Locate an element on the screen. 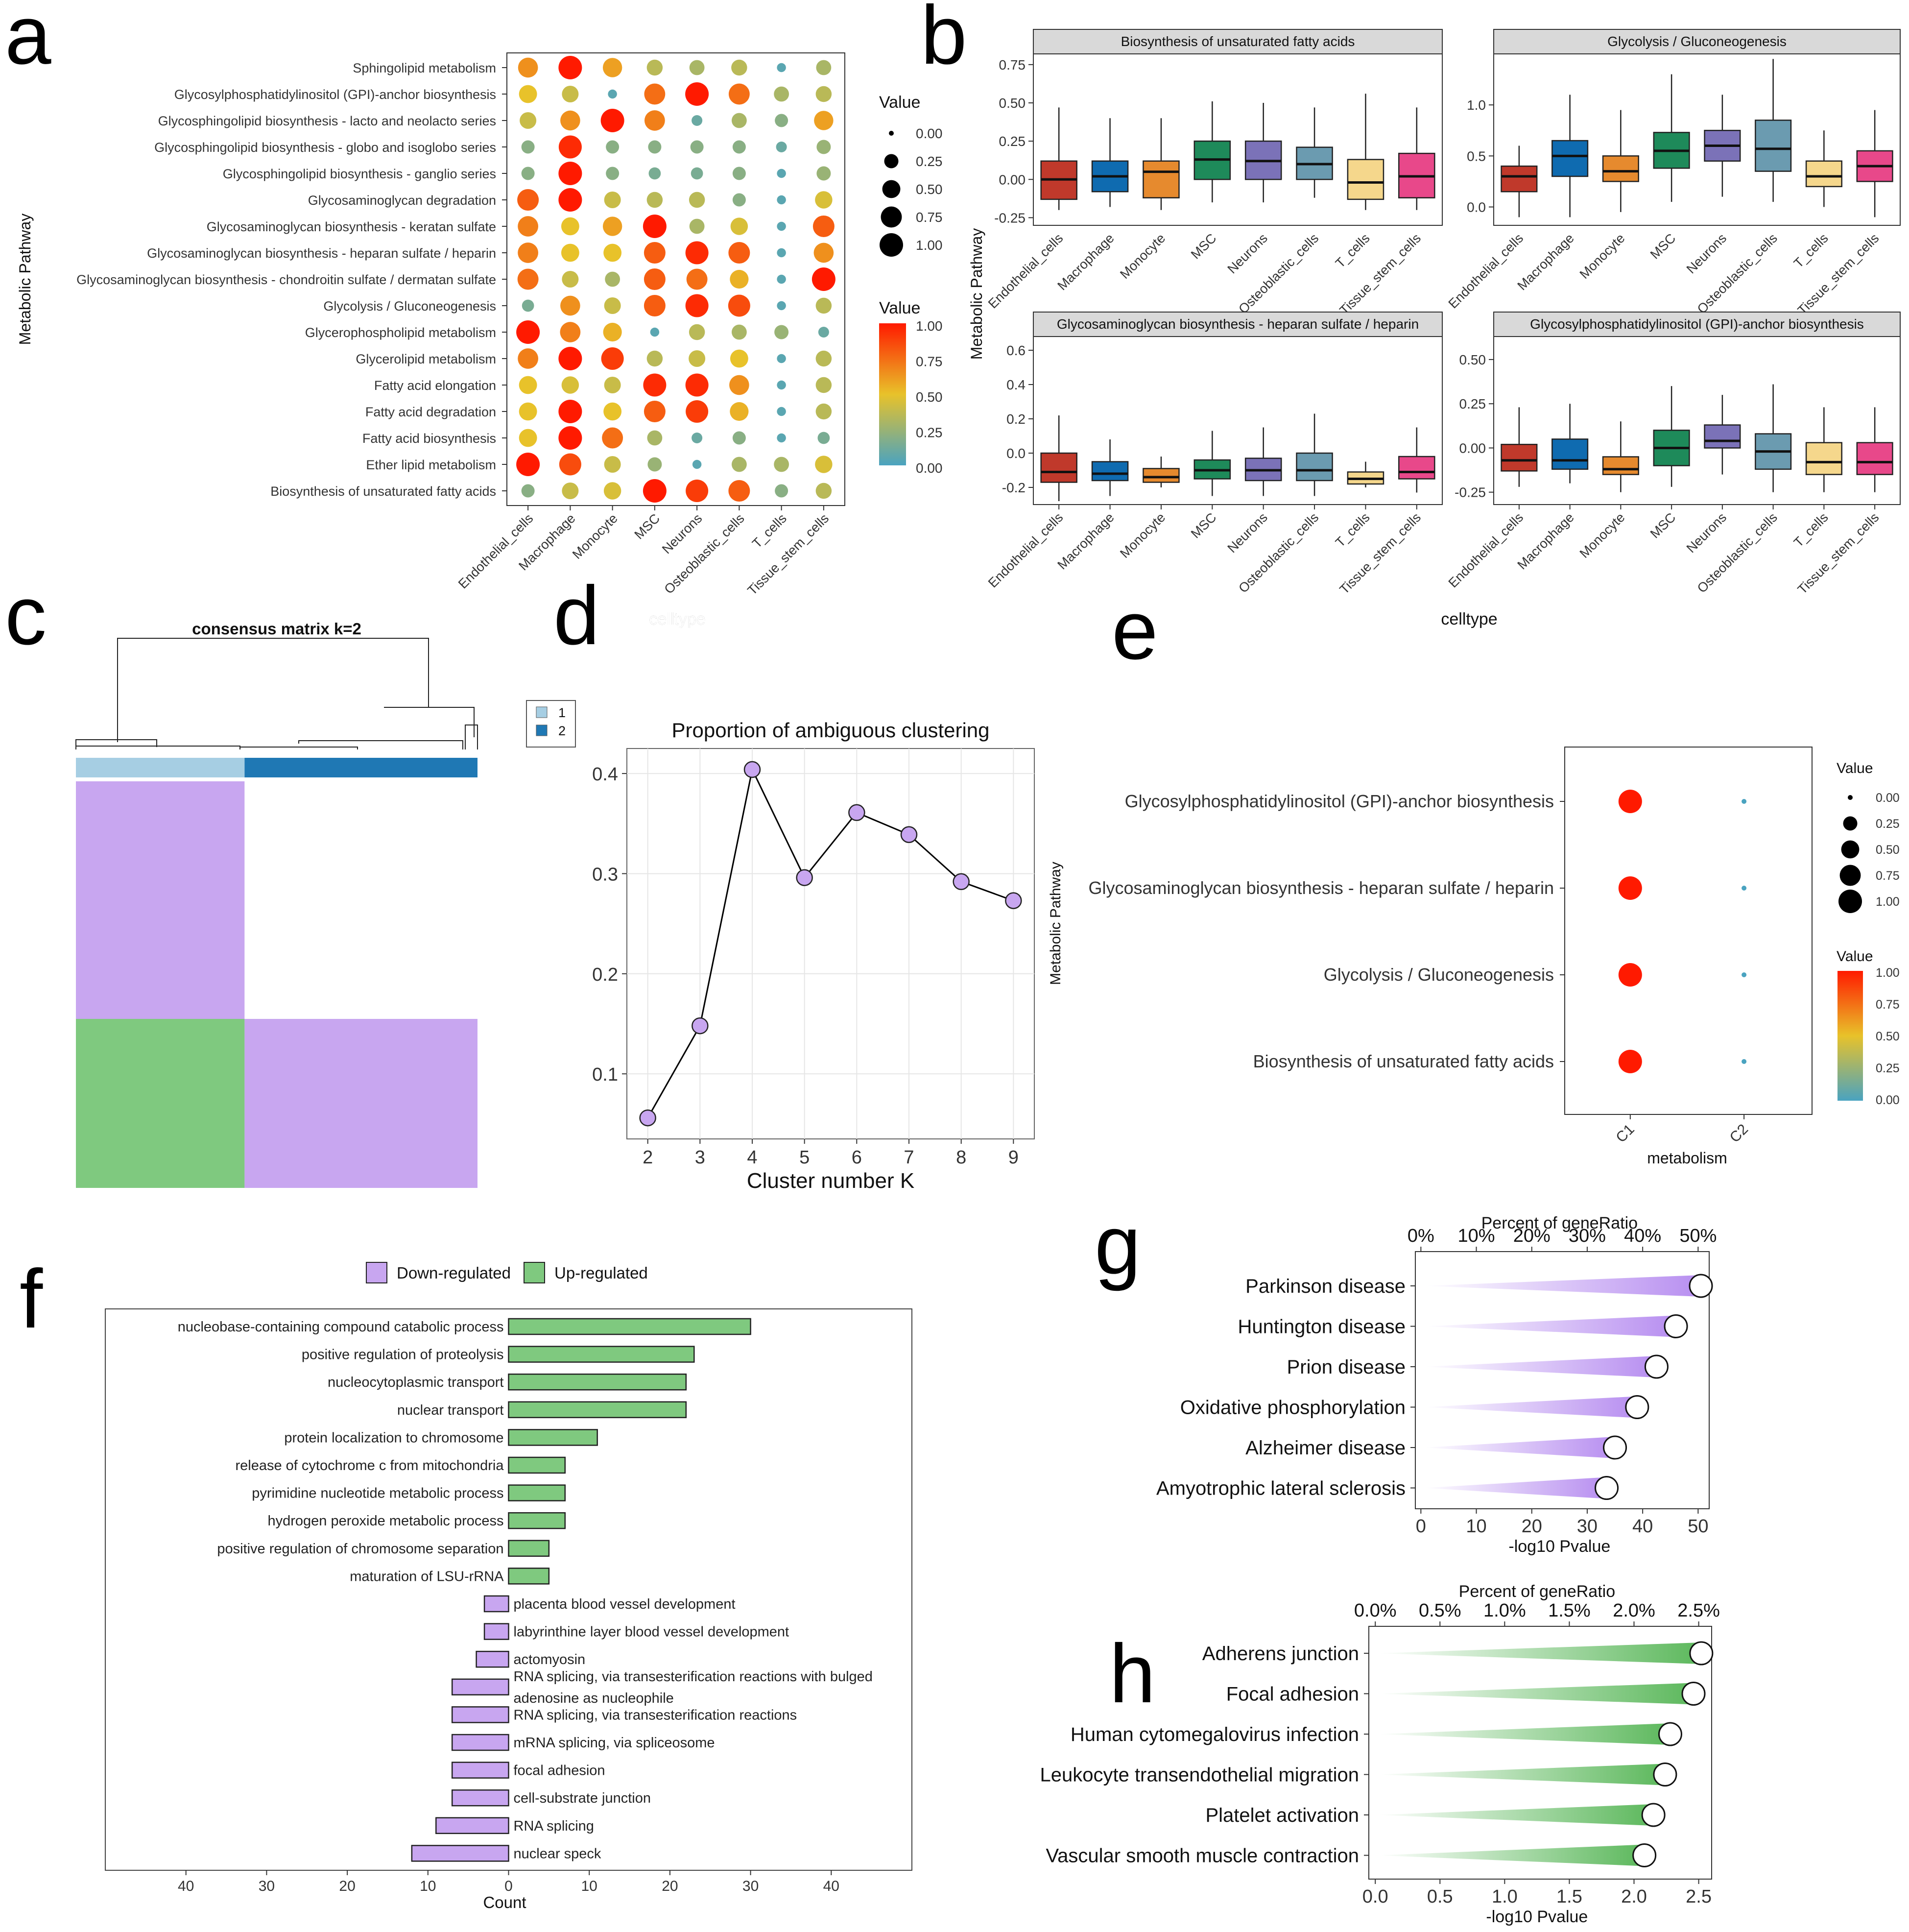  x-tick-label: 10 is located at coordinates (1476, 1526).